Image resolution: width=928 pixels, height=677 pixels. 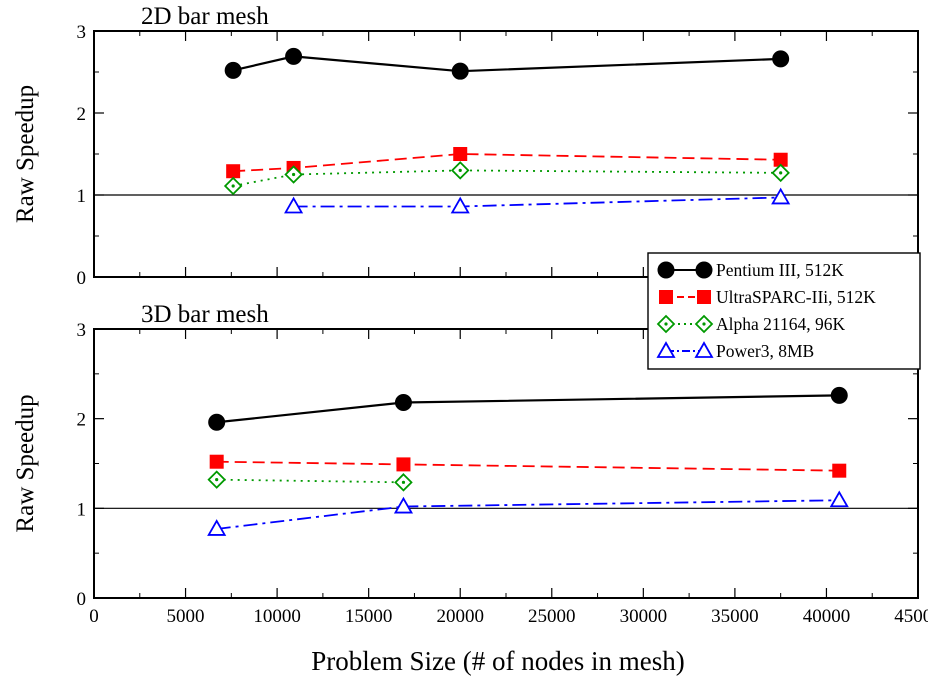 I want to click on series-ultrasparc-iii-512k, so click(x=528, y=466).